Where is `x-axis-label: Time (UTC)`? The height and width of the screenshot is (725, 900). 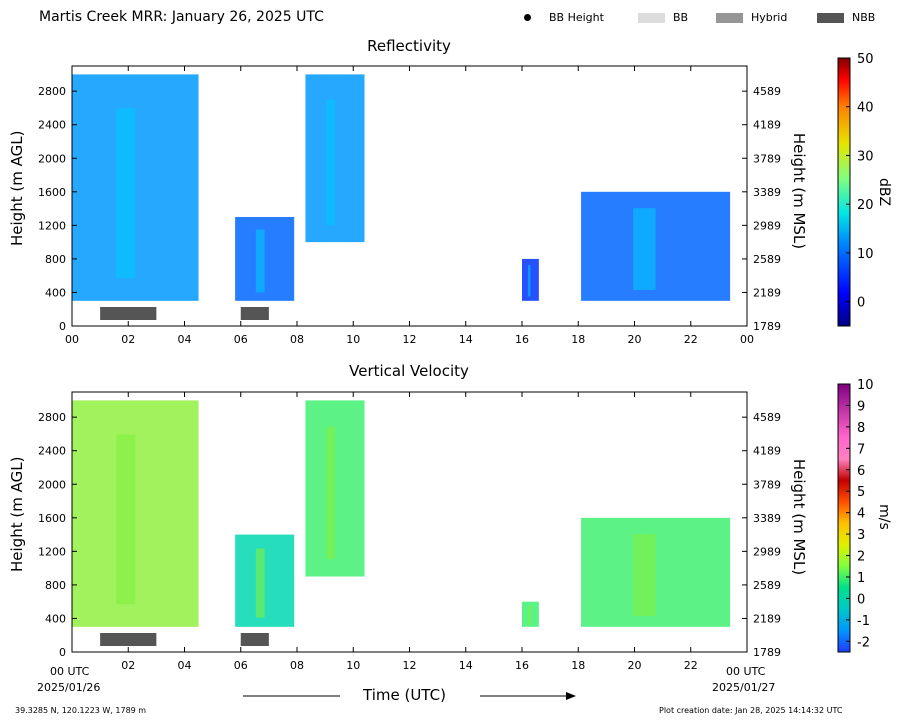 x-axis-label: Time (UTC) is located at coordinates (404, 695).